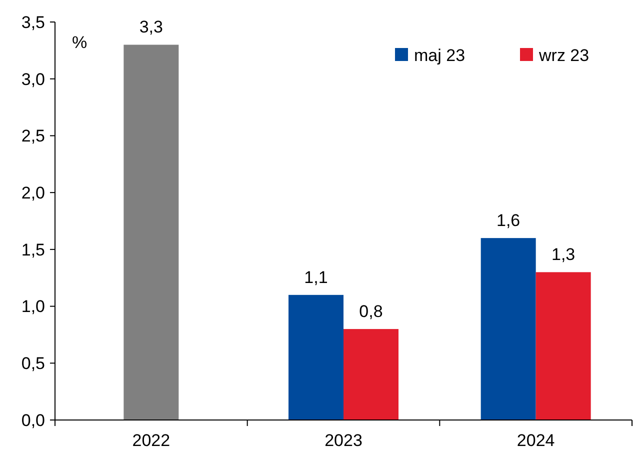  Describe the element at coordinates (33, 420) in the screenshot. I see `y-tick-label: 0,0` at that location.